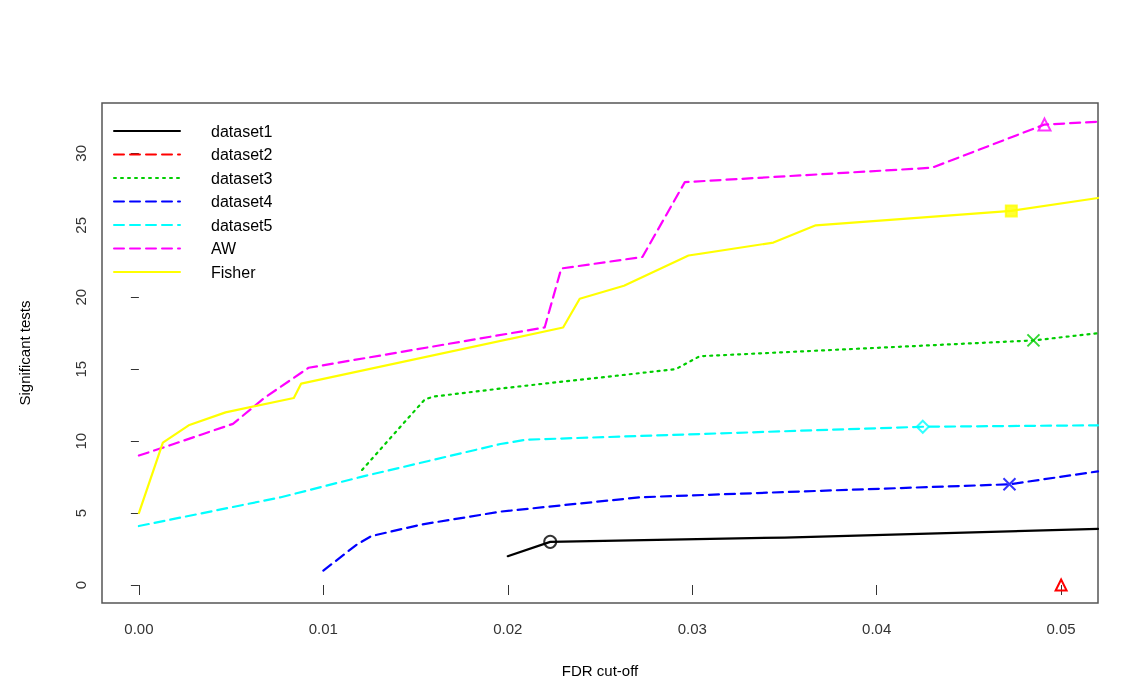 The width and height of the screenshot is (1131, 696). What do you see at coordinates (80, 153) in the screenshot?
I see `y-tick-label: 30` at bounding box center [80, 153].